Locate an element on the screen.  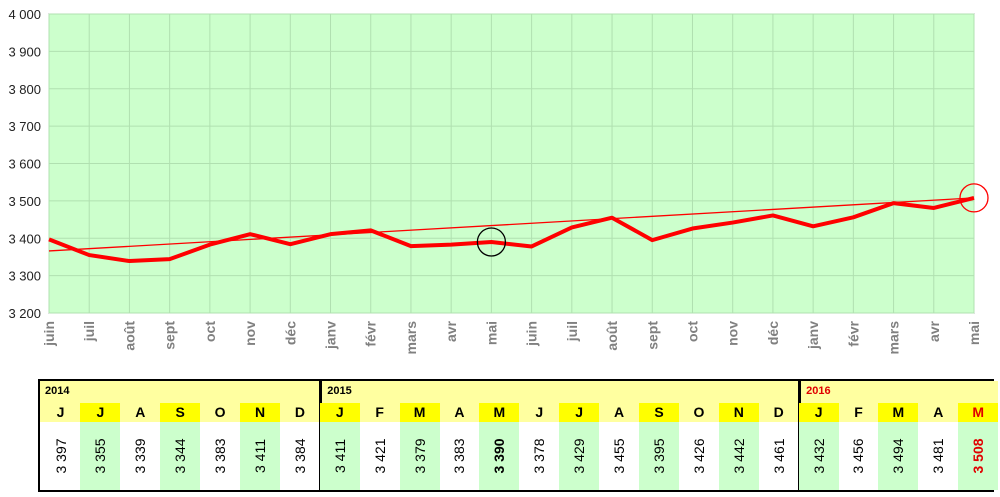
value-cell: 3 379 is located at coordinates (419, 456).